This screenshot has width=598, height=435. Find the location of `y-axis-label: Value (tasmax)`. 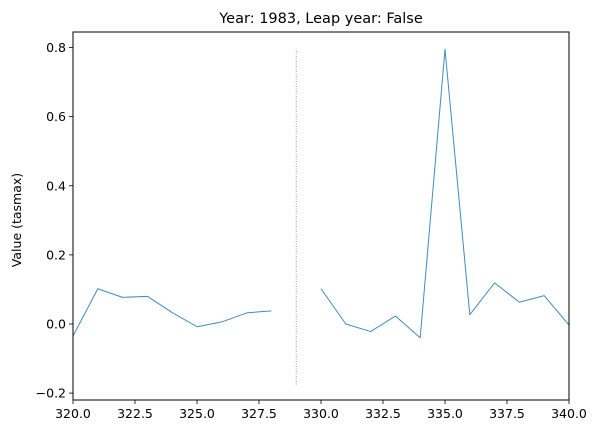

y-axis-label: Value (tasmax) is located at coordinates (16, 220).